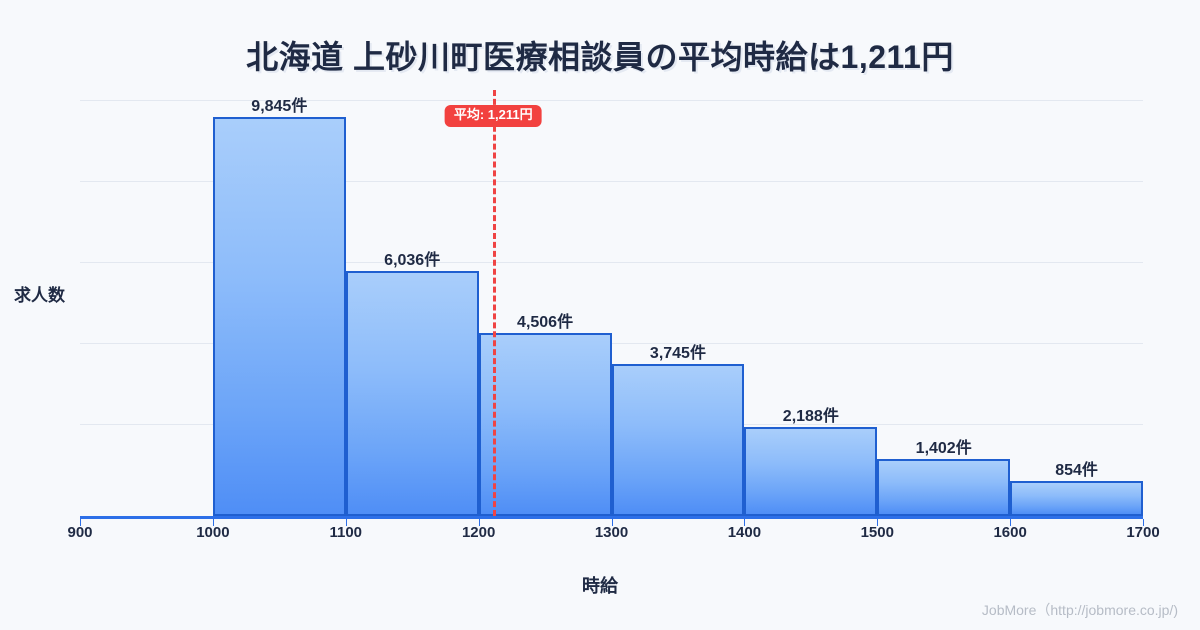 This screenshot has width=1200, height=630. What do you see at coordinates (611, 517) in the screenshot?
I see `x-axis-line` at bounding box center [611, 517].